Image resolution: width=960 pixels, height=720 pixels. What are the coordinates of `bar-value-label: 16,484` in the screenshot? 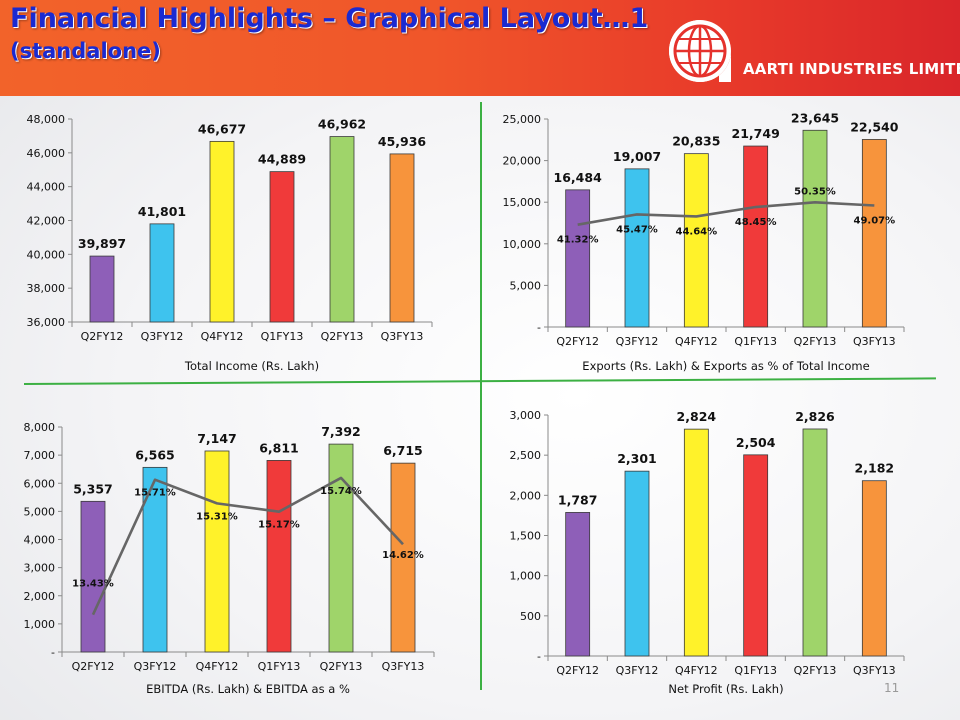 It's located at (578, 177).